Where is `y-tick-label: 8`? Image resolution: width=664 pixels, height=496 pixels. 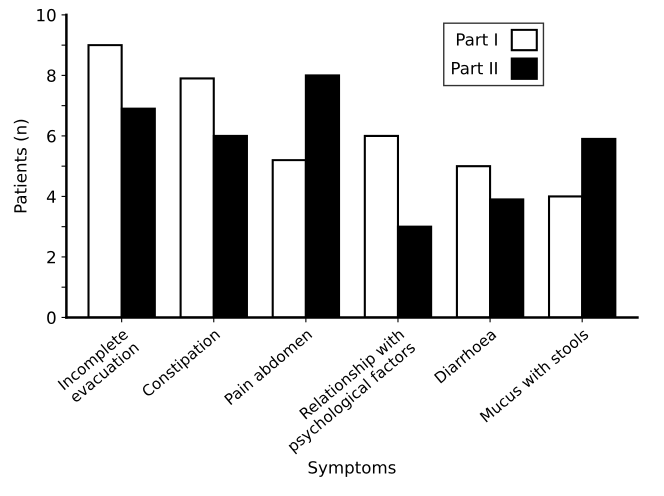 y-tick-label: 8 is located at coordinates (51, 75).